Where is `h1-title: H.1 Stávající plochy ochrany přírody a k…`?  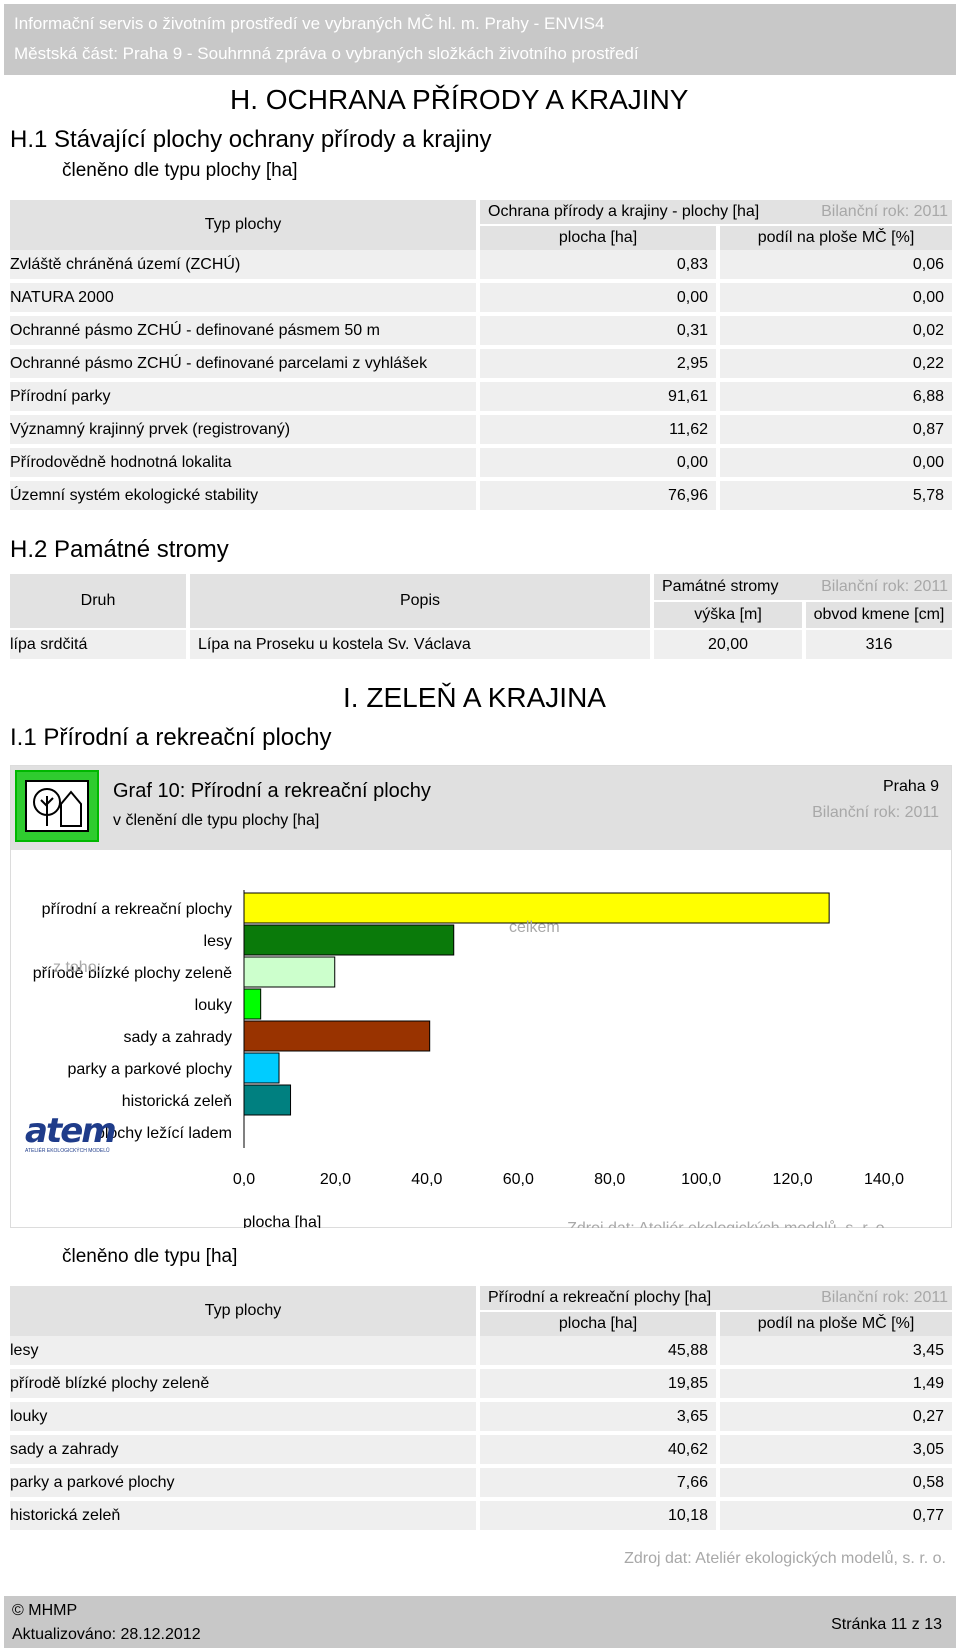
h1-title: H.1 Stávající plochy ochrany přírody a k… is located at coordinates (251, 139).